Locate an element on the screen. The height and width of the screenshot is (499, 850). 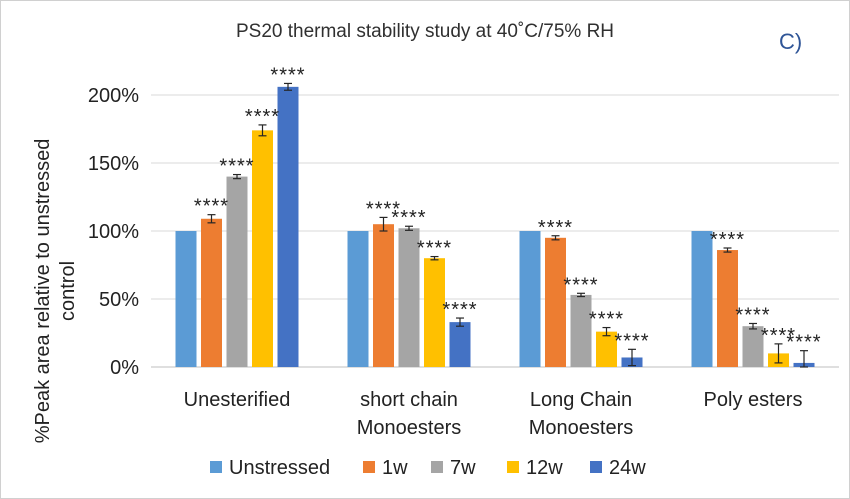
y-axis-label-line-2: control is located at coordinates (68, 291).